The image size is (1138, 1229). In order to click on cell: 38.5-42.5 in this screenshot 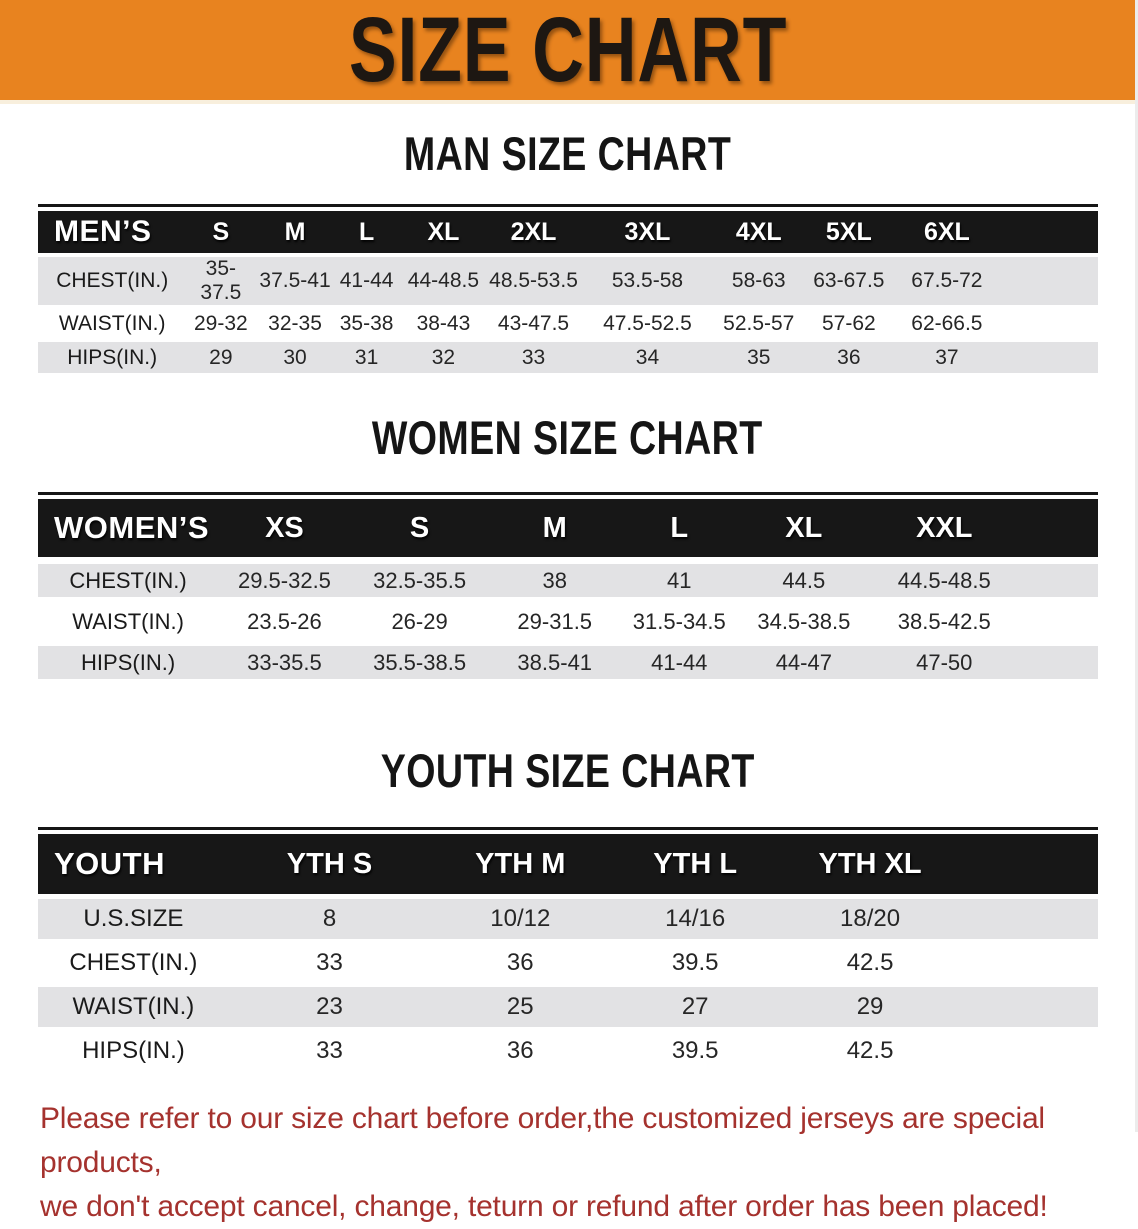, I will do `click(944, 625)`.